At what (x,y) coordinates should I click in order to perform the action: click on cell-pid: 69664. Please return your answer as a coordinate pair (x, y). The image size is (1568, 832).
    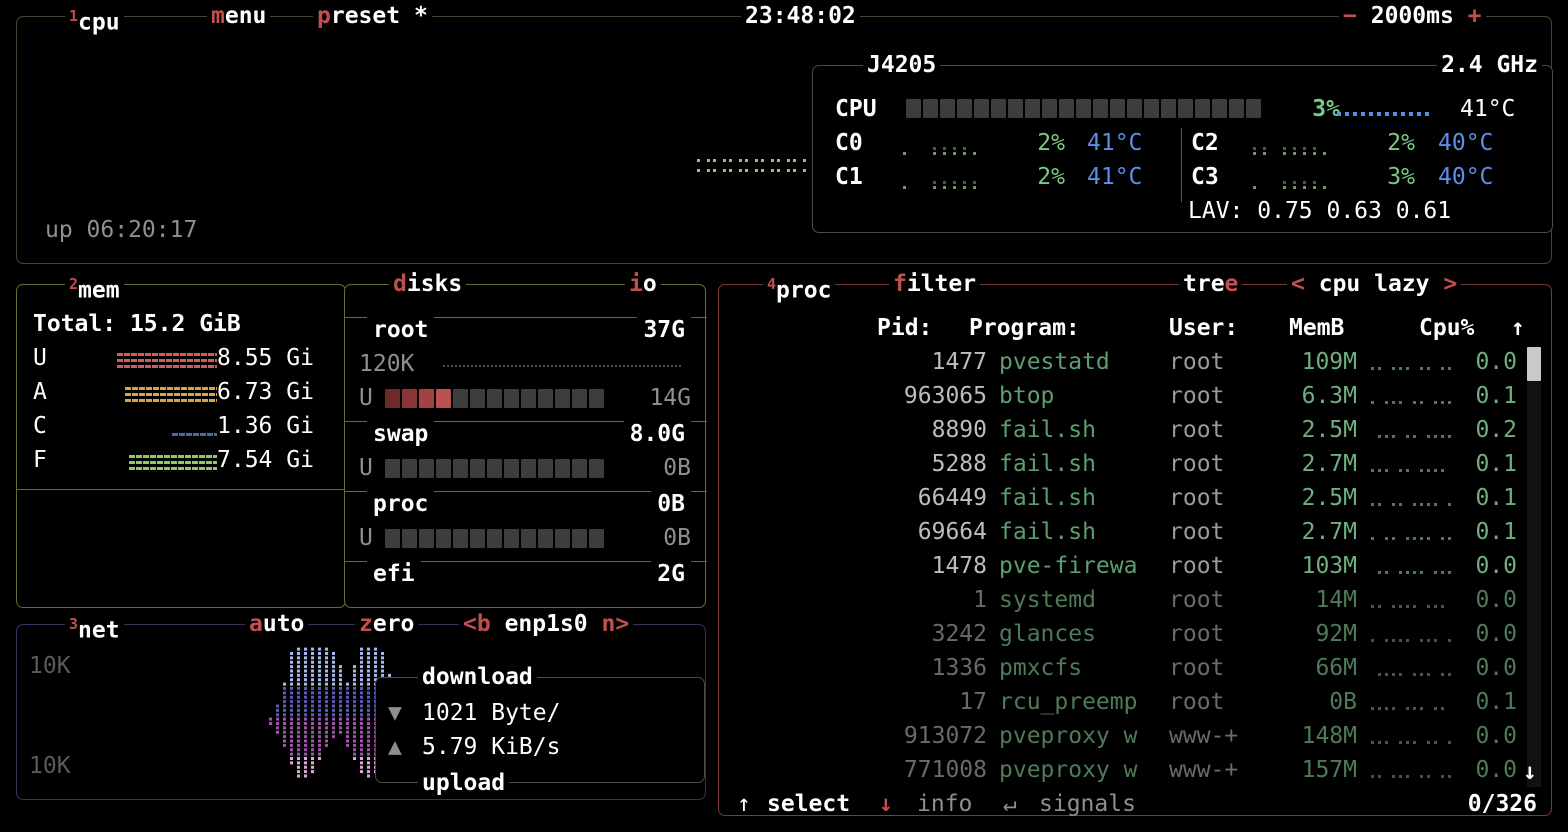
    Looking at the image, I should click on (952, 532).